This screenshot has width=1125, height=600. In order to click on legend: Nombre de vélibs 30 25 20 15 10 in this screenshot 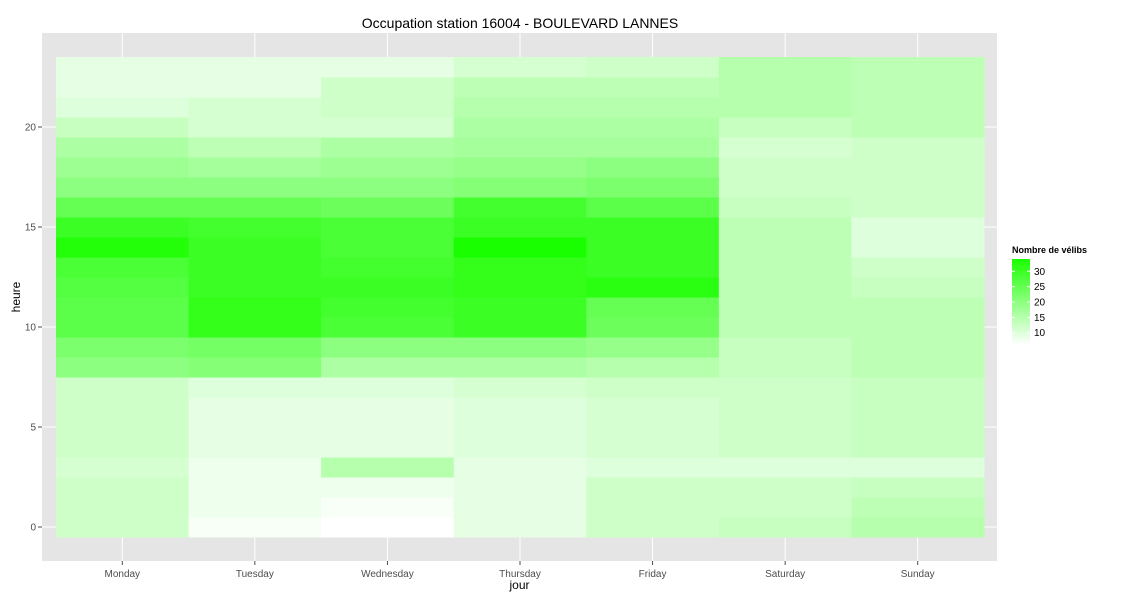, I will do `click(1049, 297)`.